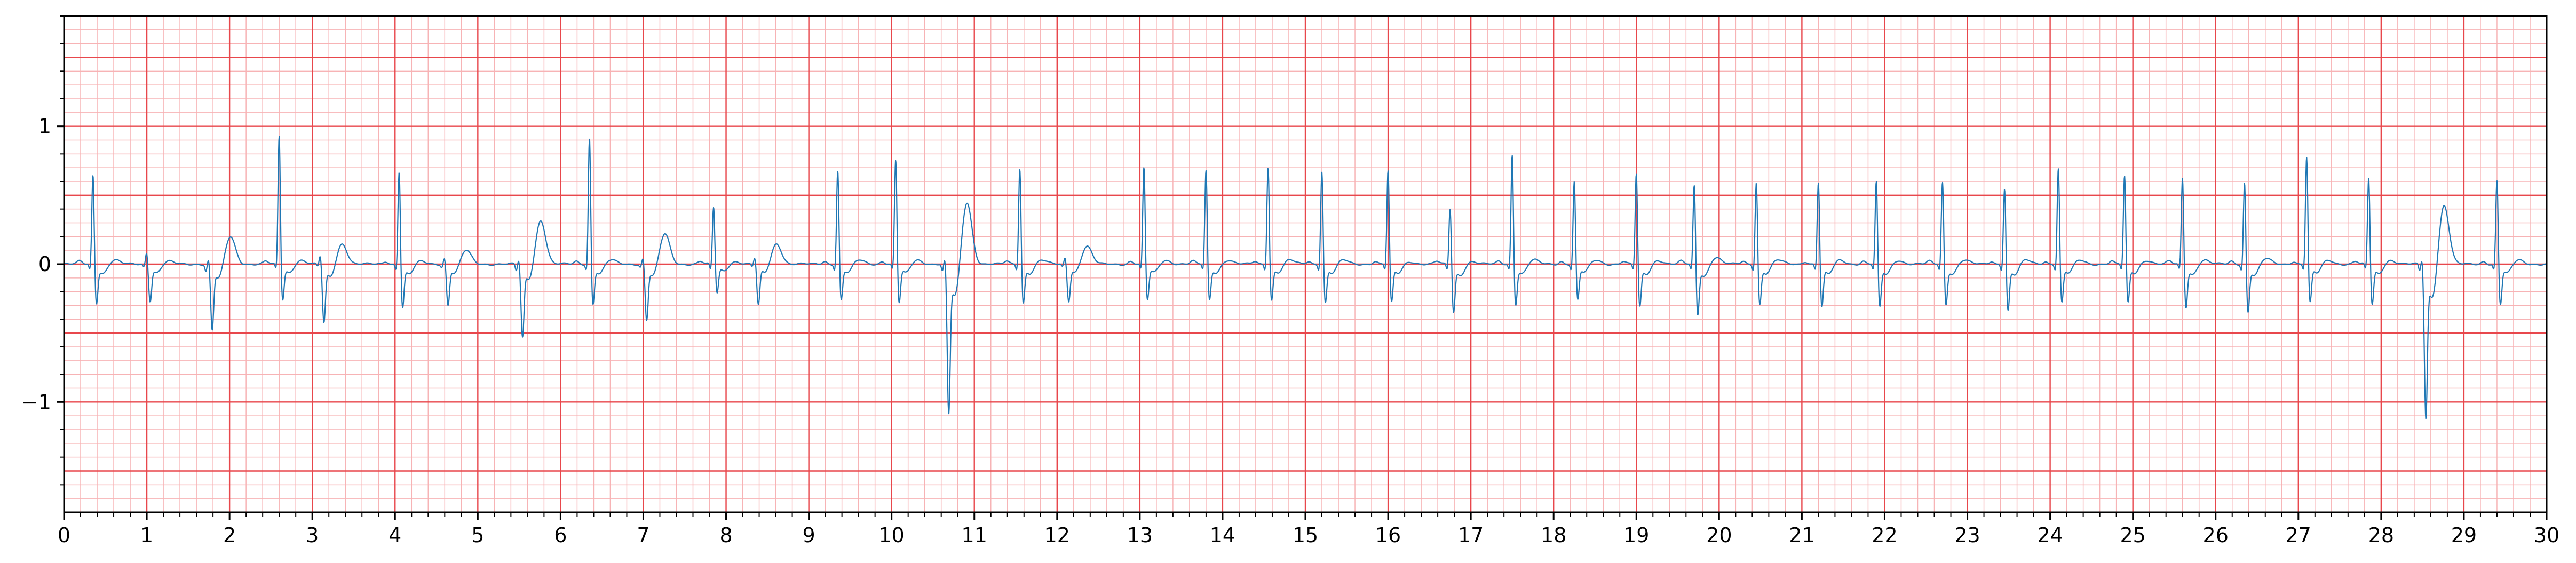  I want to click on x-tick-label: 18, so click(1554, 535).